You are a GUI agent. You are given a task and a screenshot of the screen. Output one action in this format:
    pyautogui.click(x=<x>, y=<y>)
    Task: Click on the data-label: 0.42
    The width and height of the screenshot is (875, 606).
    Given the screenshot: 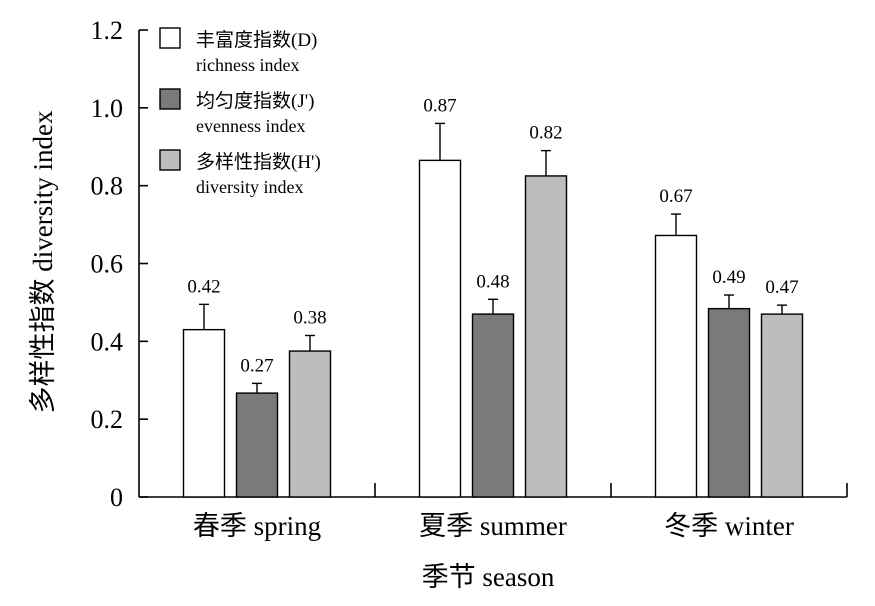 What is the action you would take?
    pyautogui.click(x=203, y=286)
    